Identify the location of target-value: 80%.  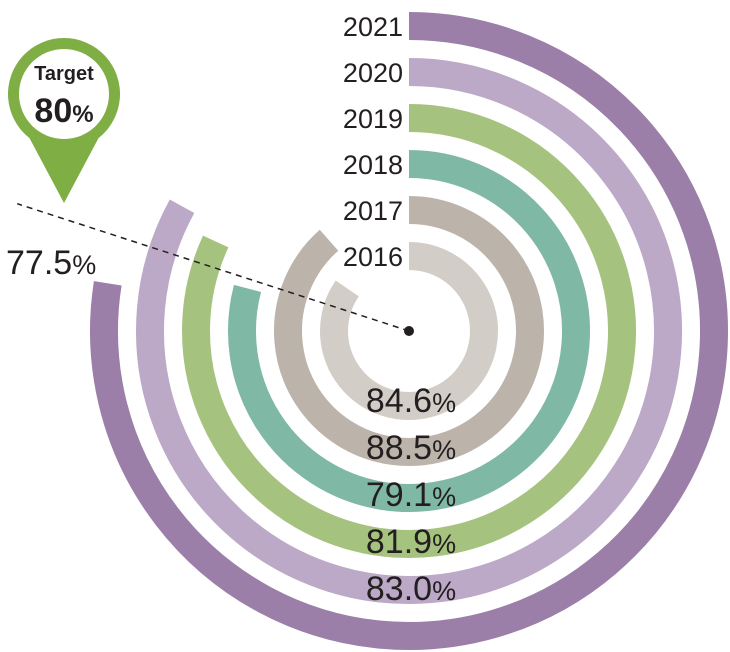
(63, 111).